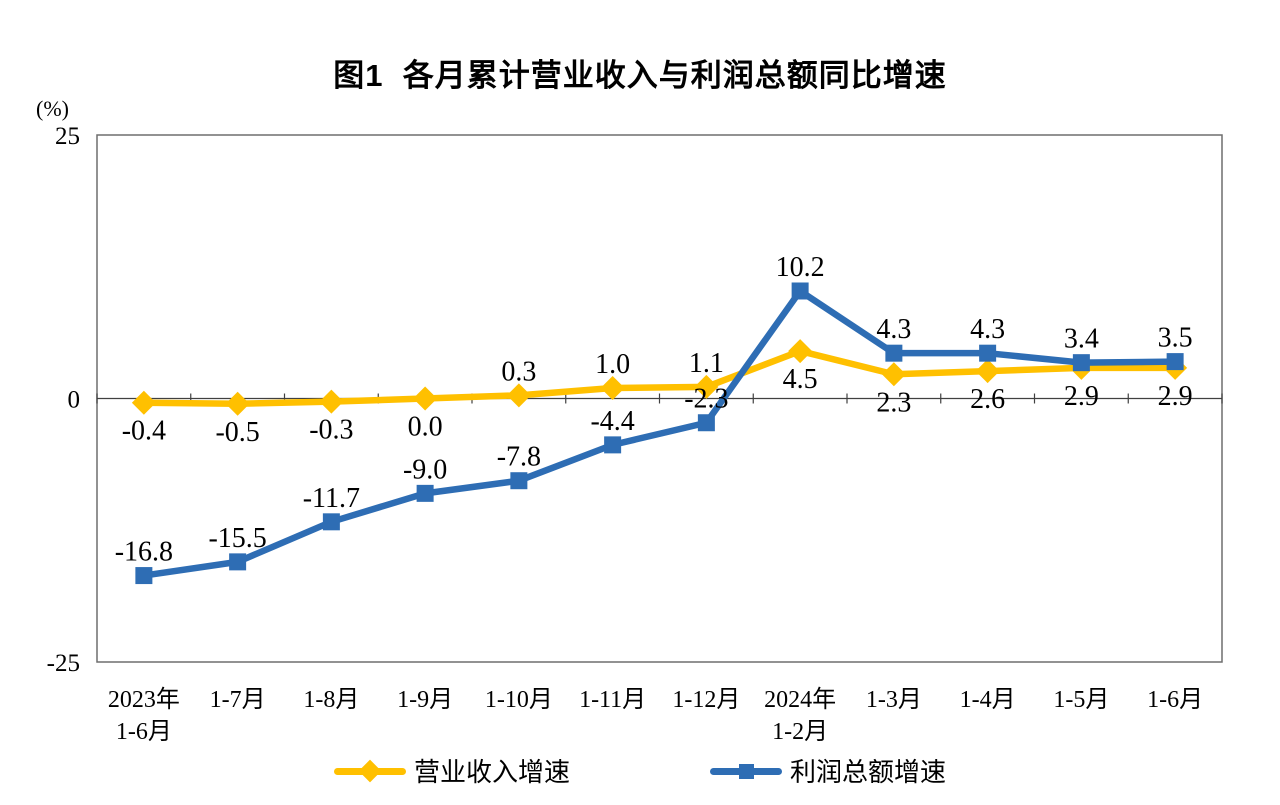 Image resolution: width=1280 pixels, height=805 pixels. I want to click on revenue-data-label: 4.5, so click(800, 379).